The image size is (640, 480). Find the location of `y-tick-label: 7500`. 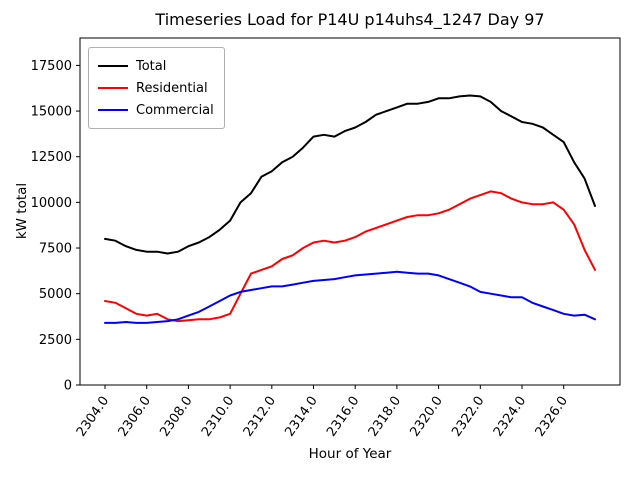

y-tick-label: 7500 is located at coordinates (55, 249).